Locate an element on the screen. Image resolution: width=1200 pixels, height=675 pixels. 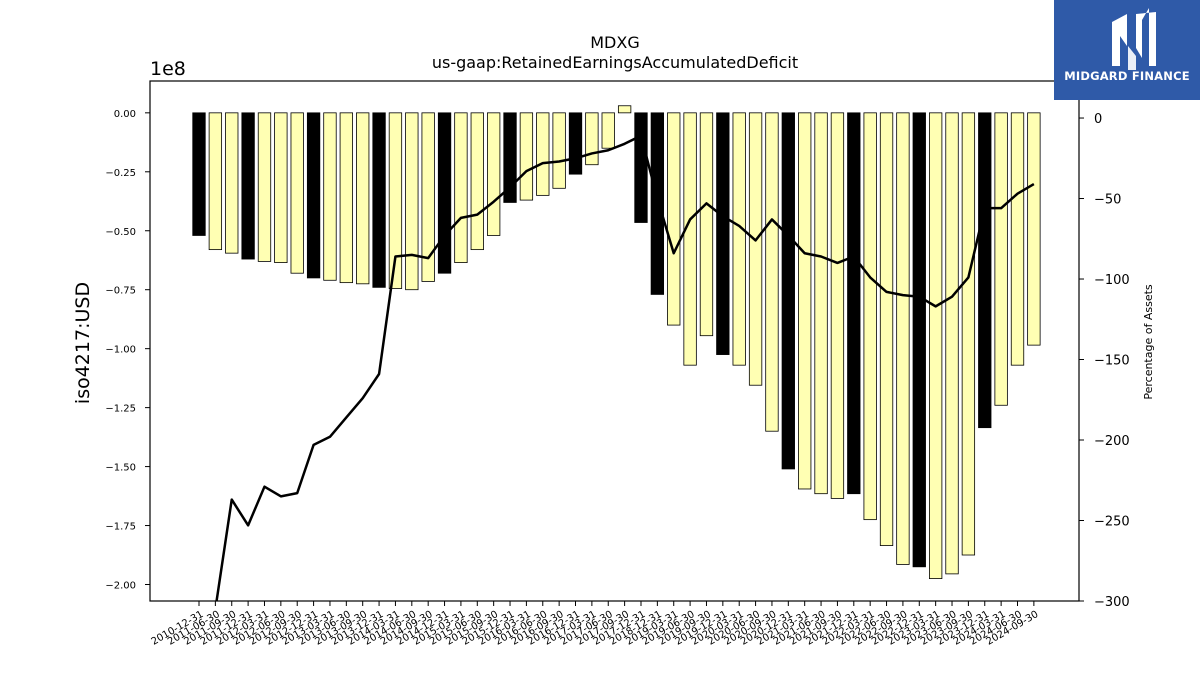
y2-tick-label: −300 is located at coordinates (1112, 602).